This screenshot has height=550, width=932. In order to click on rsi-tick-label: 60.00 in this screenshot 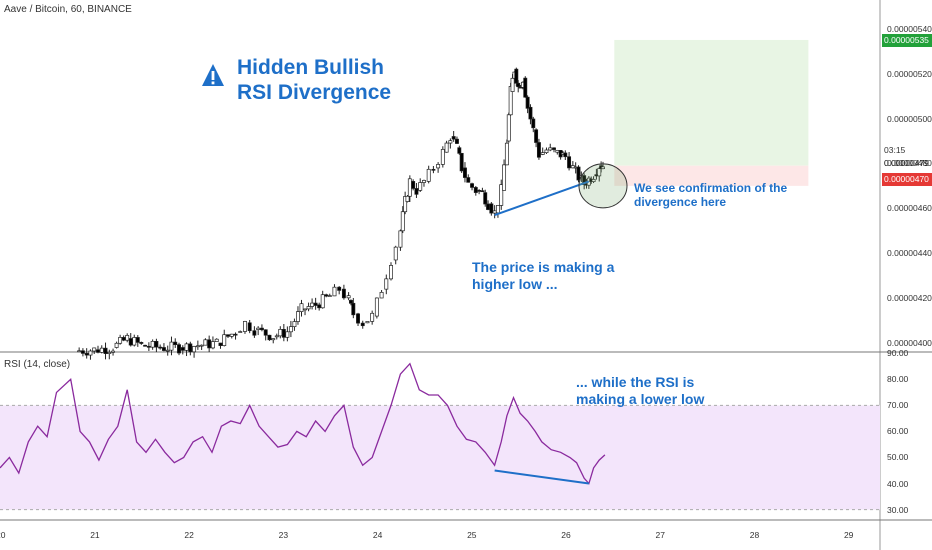, I will do `click(898, 431)`.